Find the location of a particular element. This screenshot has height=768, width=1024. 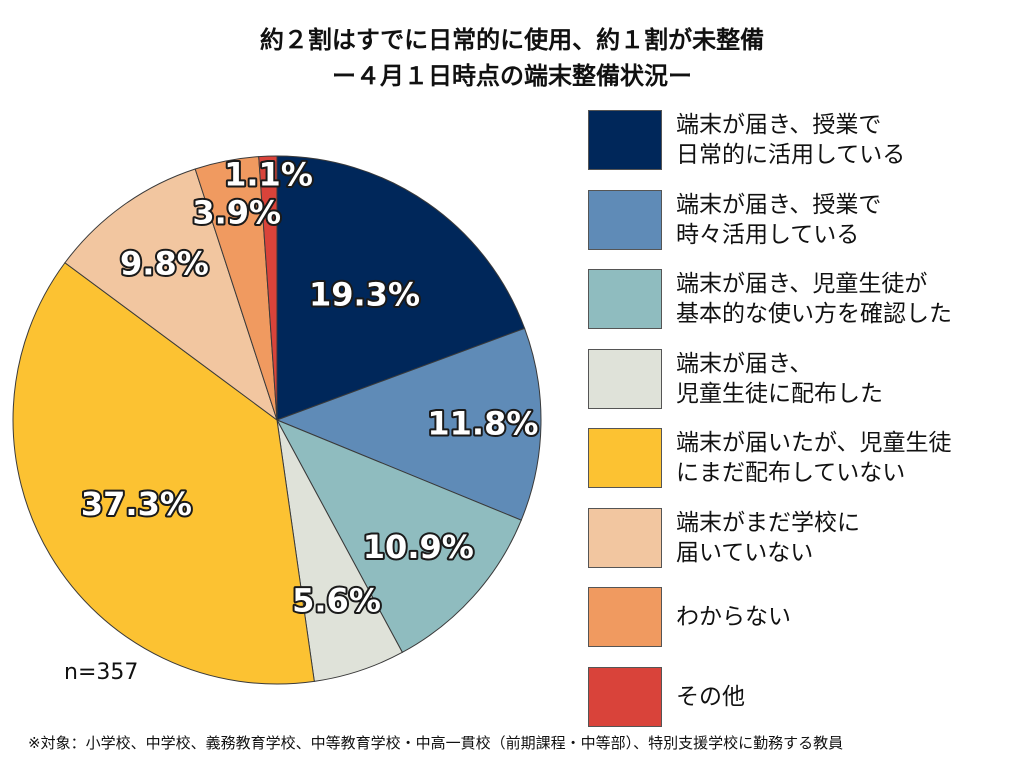

slice-label-3: 10.9% is located at coordinates (418, 547).